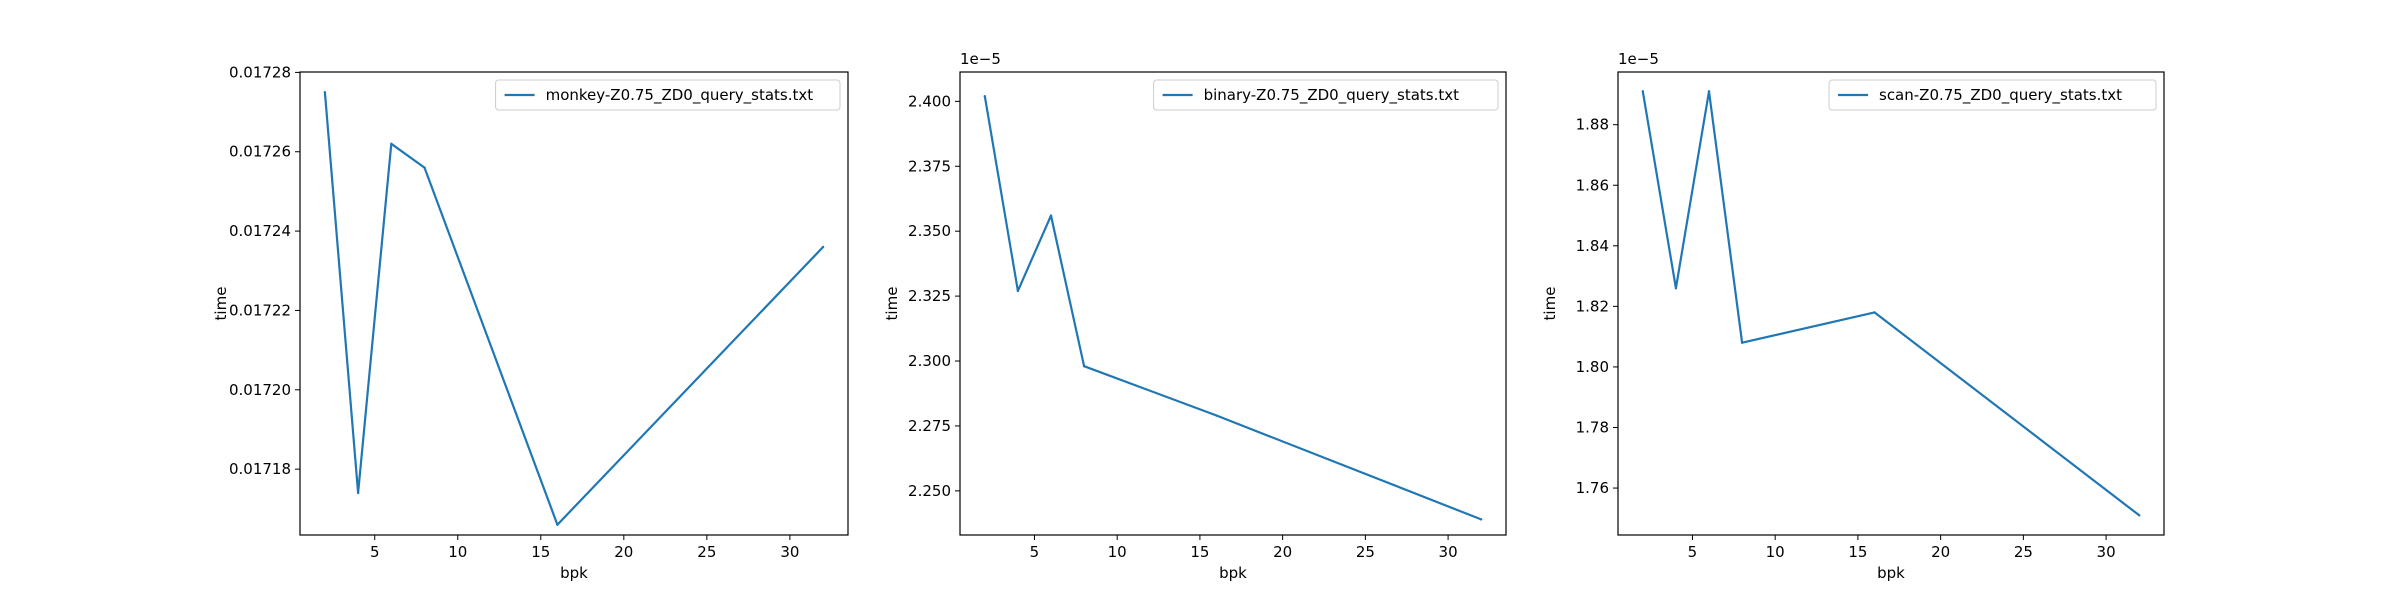 The width and height of the screenshot is (2400, 600). Describe the element at coordinates (929, 231) in the screenshot. I see `y-tick-label: 2.350` at that location.